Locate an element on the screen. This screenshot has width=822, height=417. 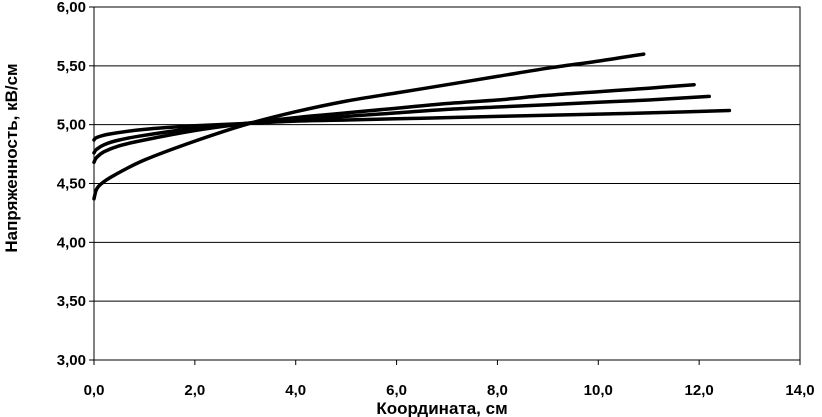
x-tick-label: 4,0 is located at coordinates (295, 390).